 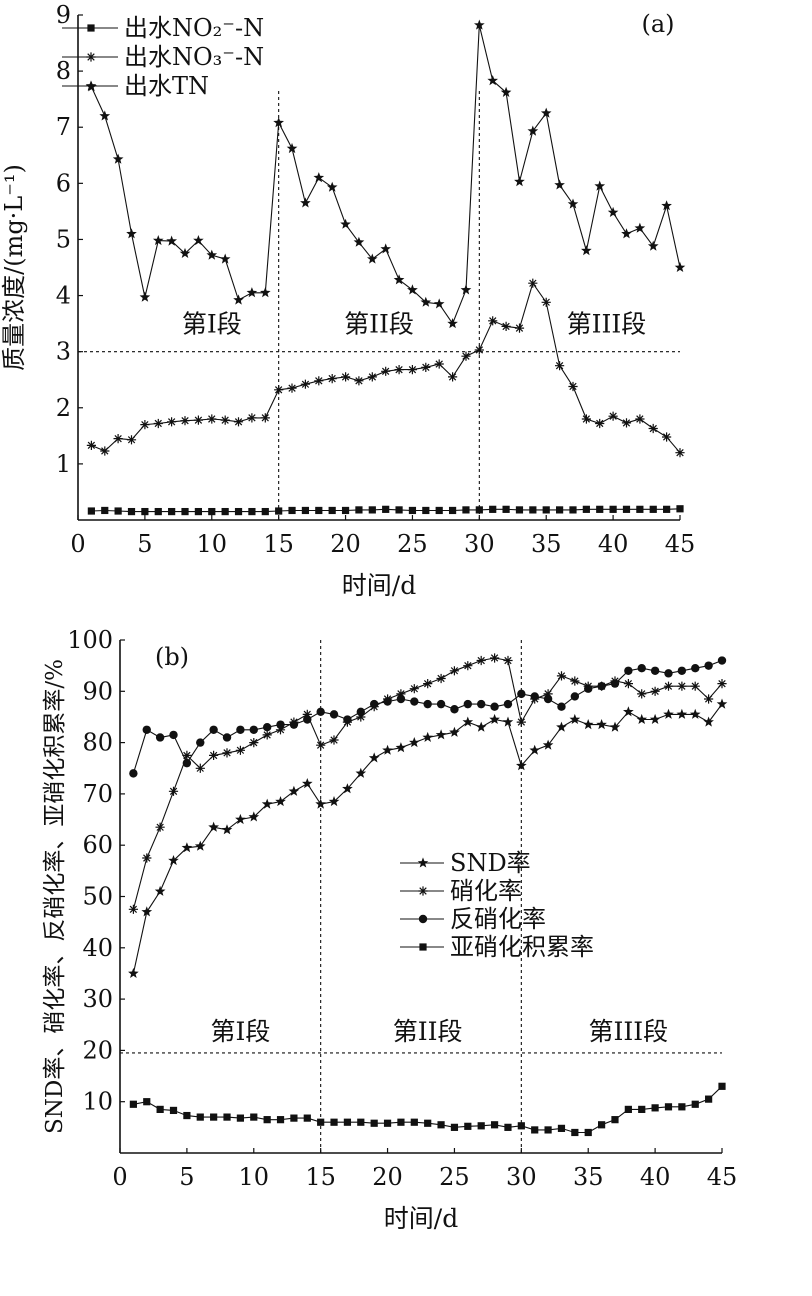 What do you see at coordinates (90, 640) in the screenshot?
I see `y-tick-label: 100` at bounding box center [90, 640].